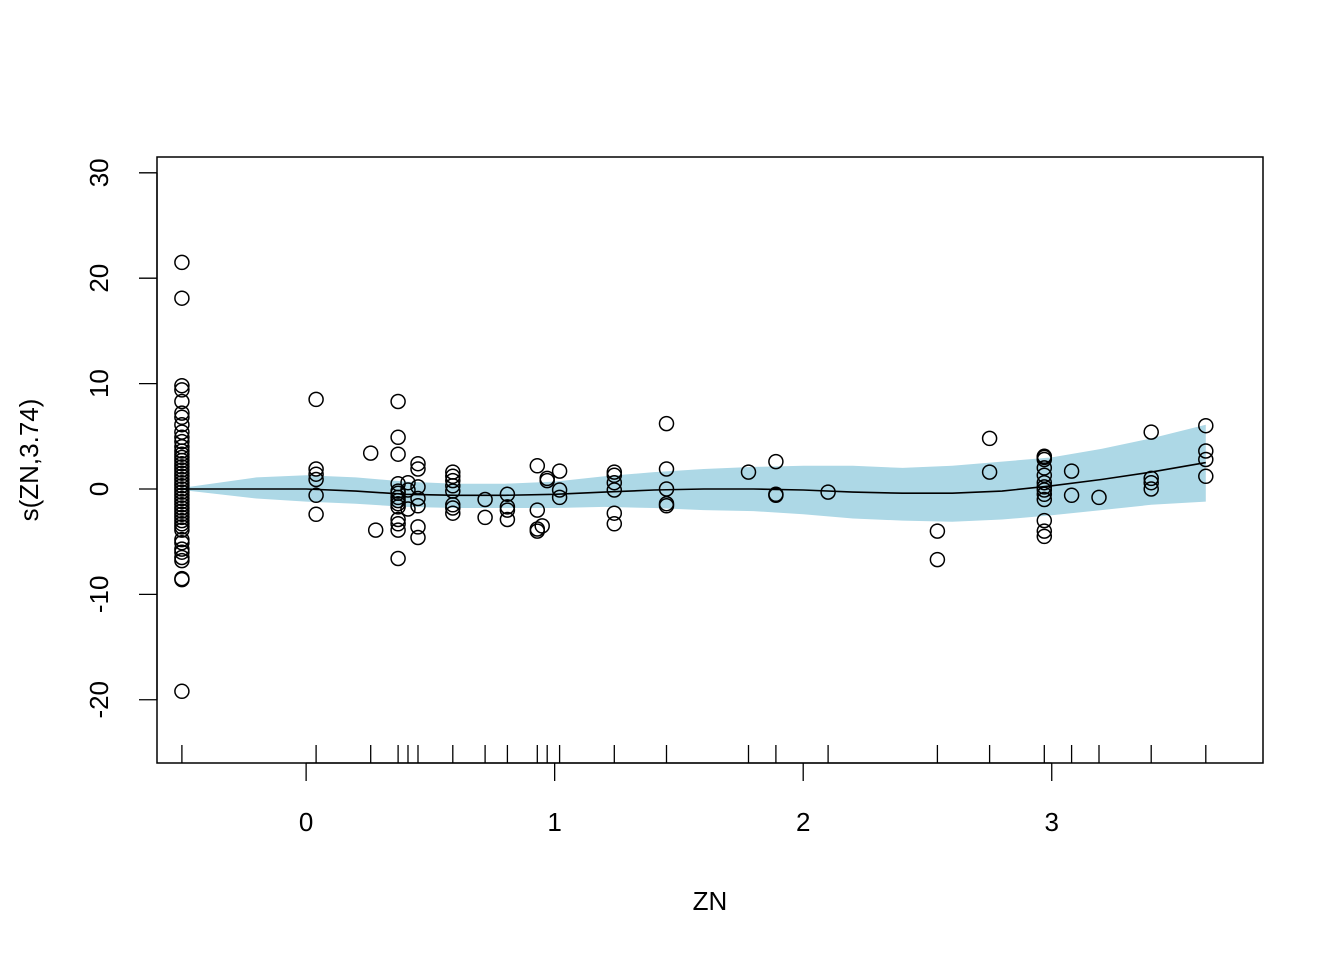 The height and width of the screenshot is (960, 1344). Describe the element at coordinates (306, 822) in the screenshot. I see `x-tick-label: 0` at that location.